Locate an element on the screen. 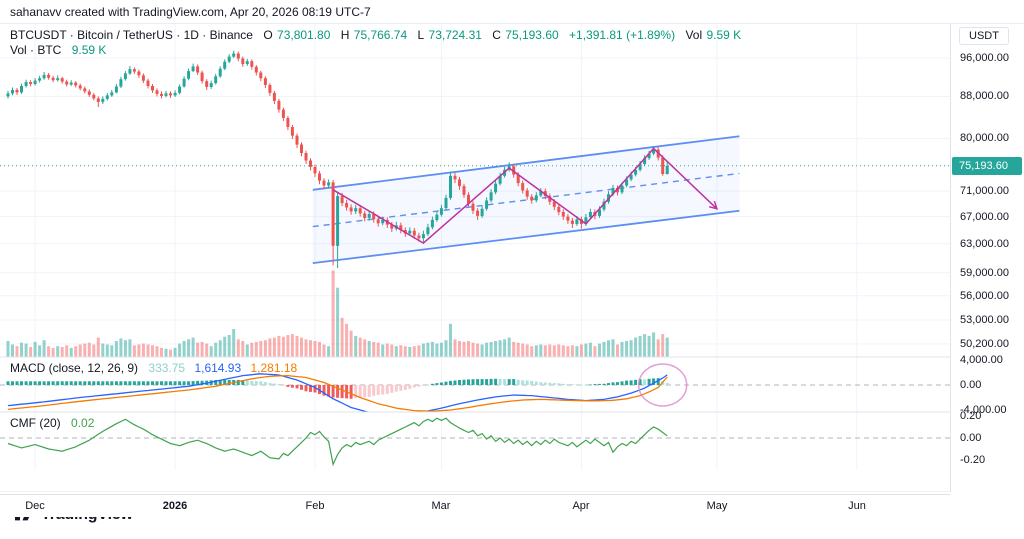  change-value: +1,391.81 (+1.89%) is located at coordinates (622, 35).